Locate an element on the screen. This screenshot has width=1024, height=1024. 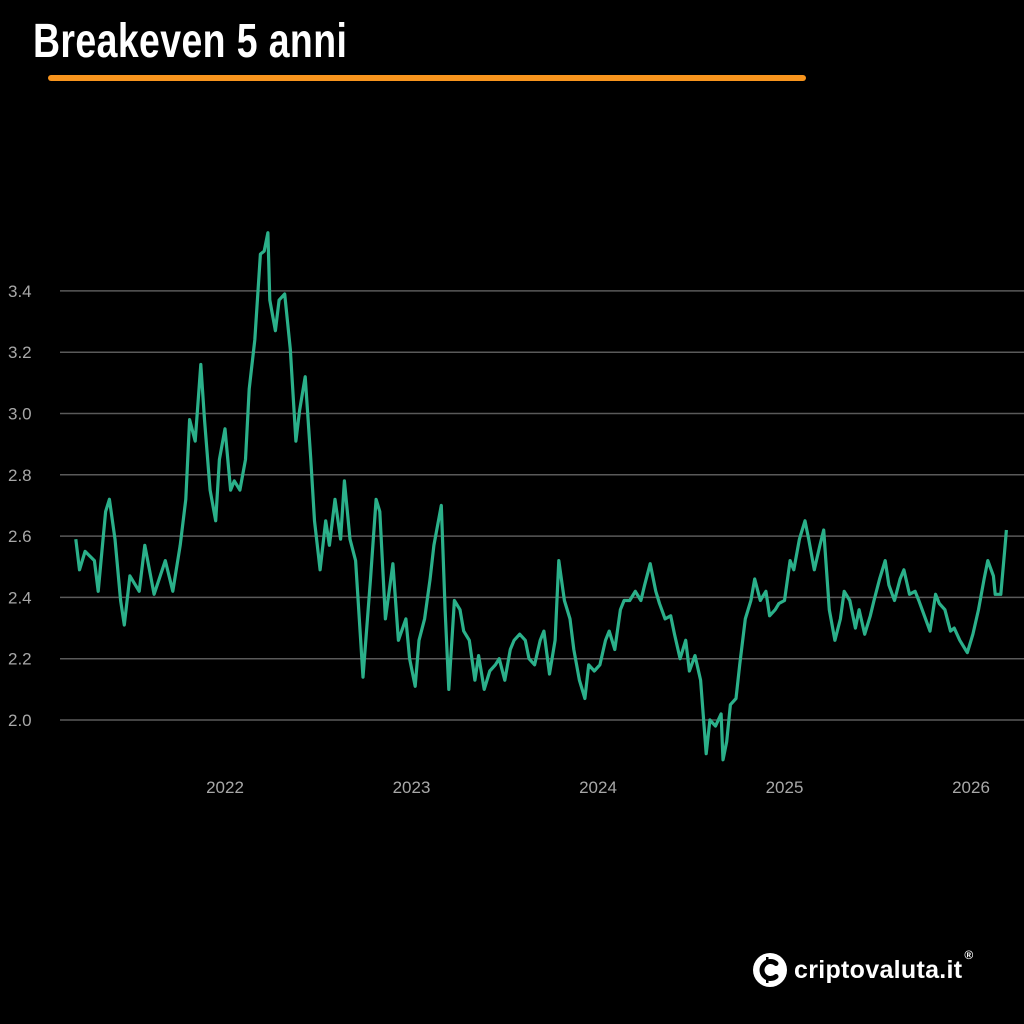
x-tick-label: 2026 is located at coordinates (971, 787).